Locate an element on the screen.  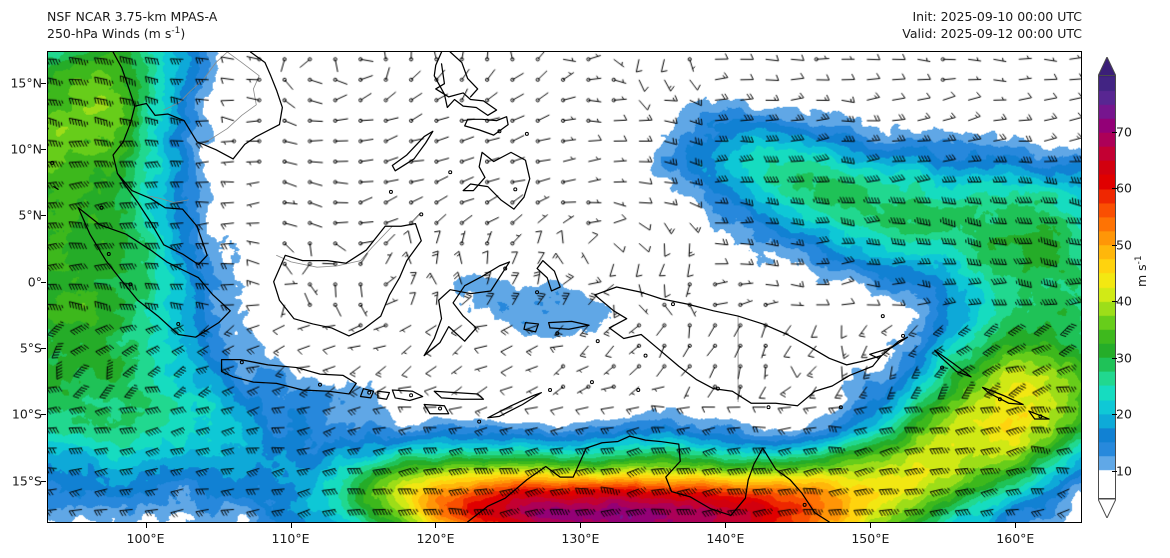
lat-tick-label-6: 15°S is located at coordinates (26, 481).